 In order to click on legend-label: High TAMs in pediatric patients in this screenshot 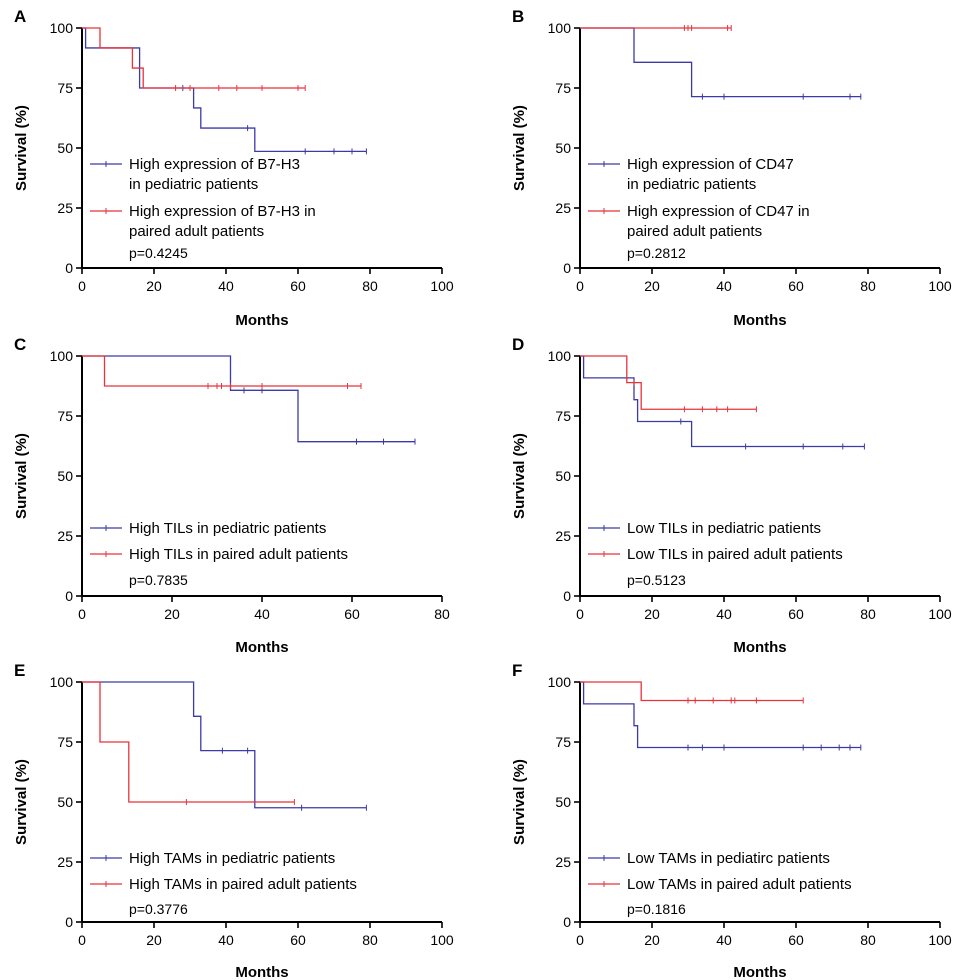, I will do `click(232, 858)`.